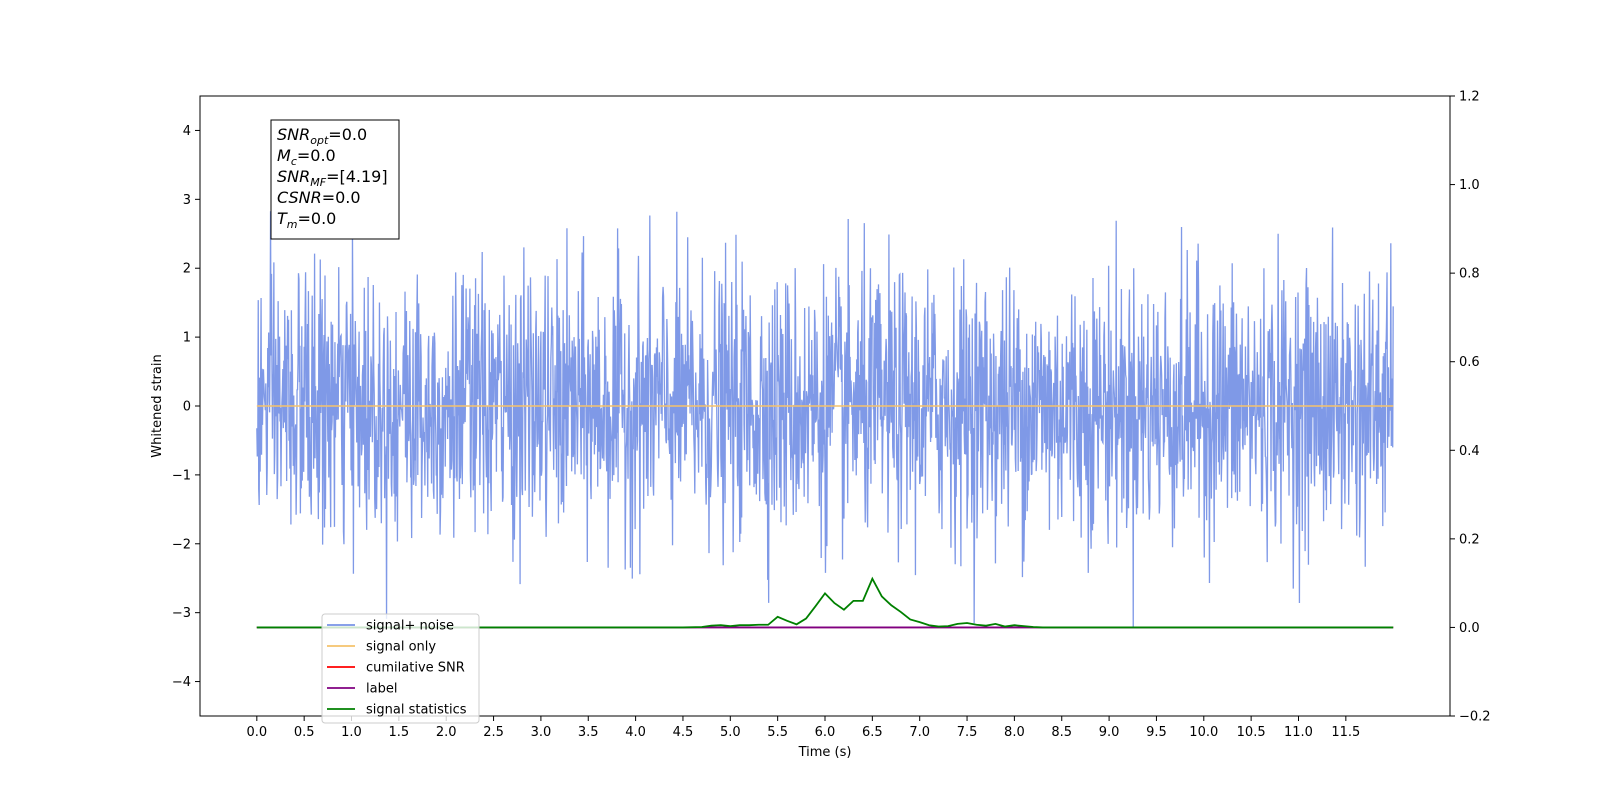 The image size is (1600, 800). I want to click on x-tick-label: 7.0, so click(919, 732).